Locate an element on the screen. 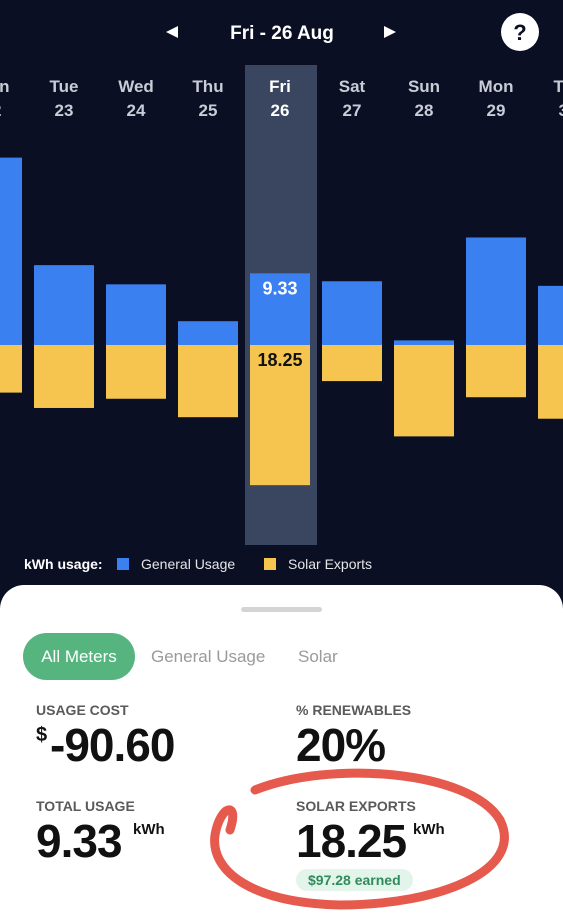 This screenshot has width=563, height=914. stat-value: 20% is located at coordinates (341, 745).